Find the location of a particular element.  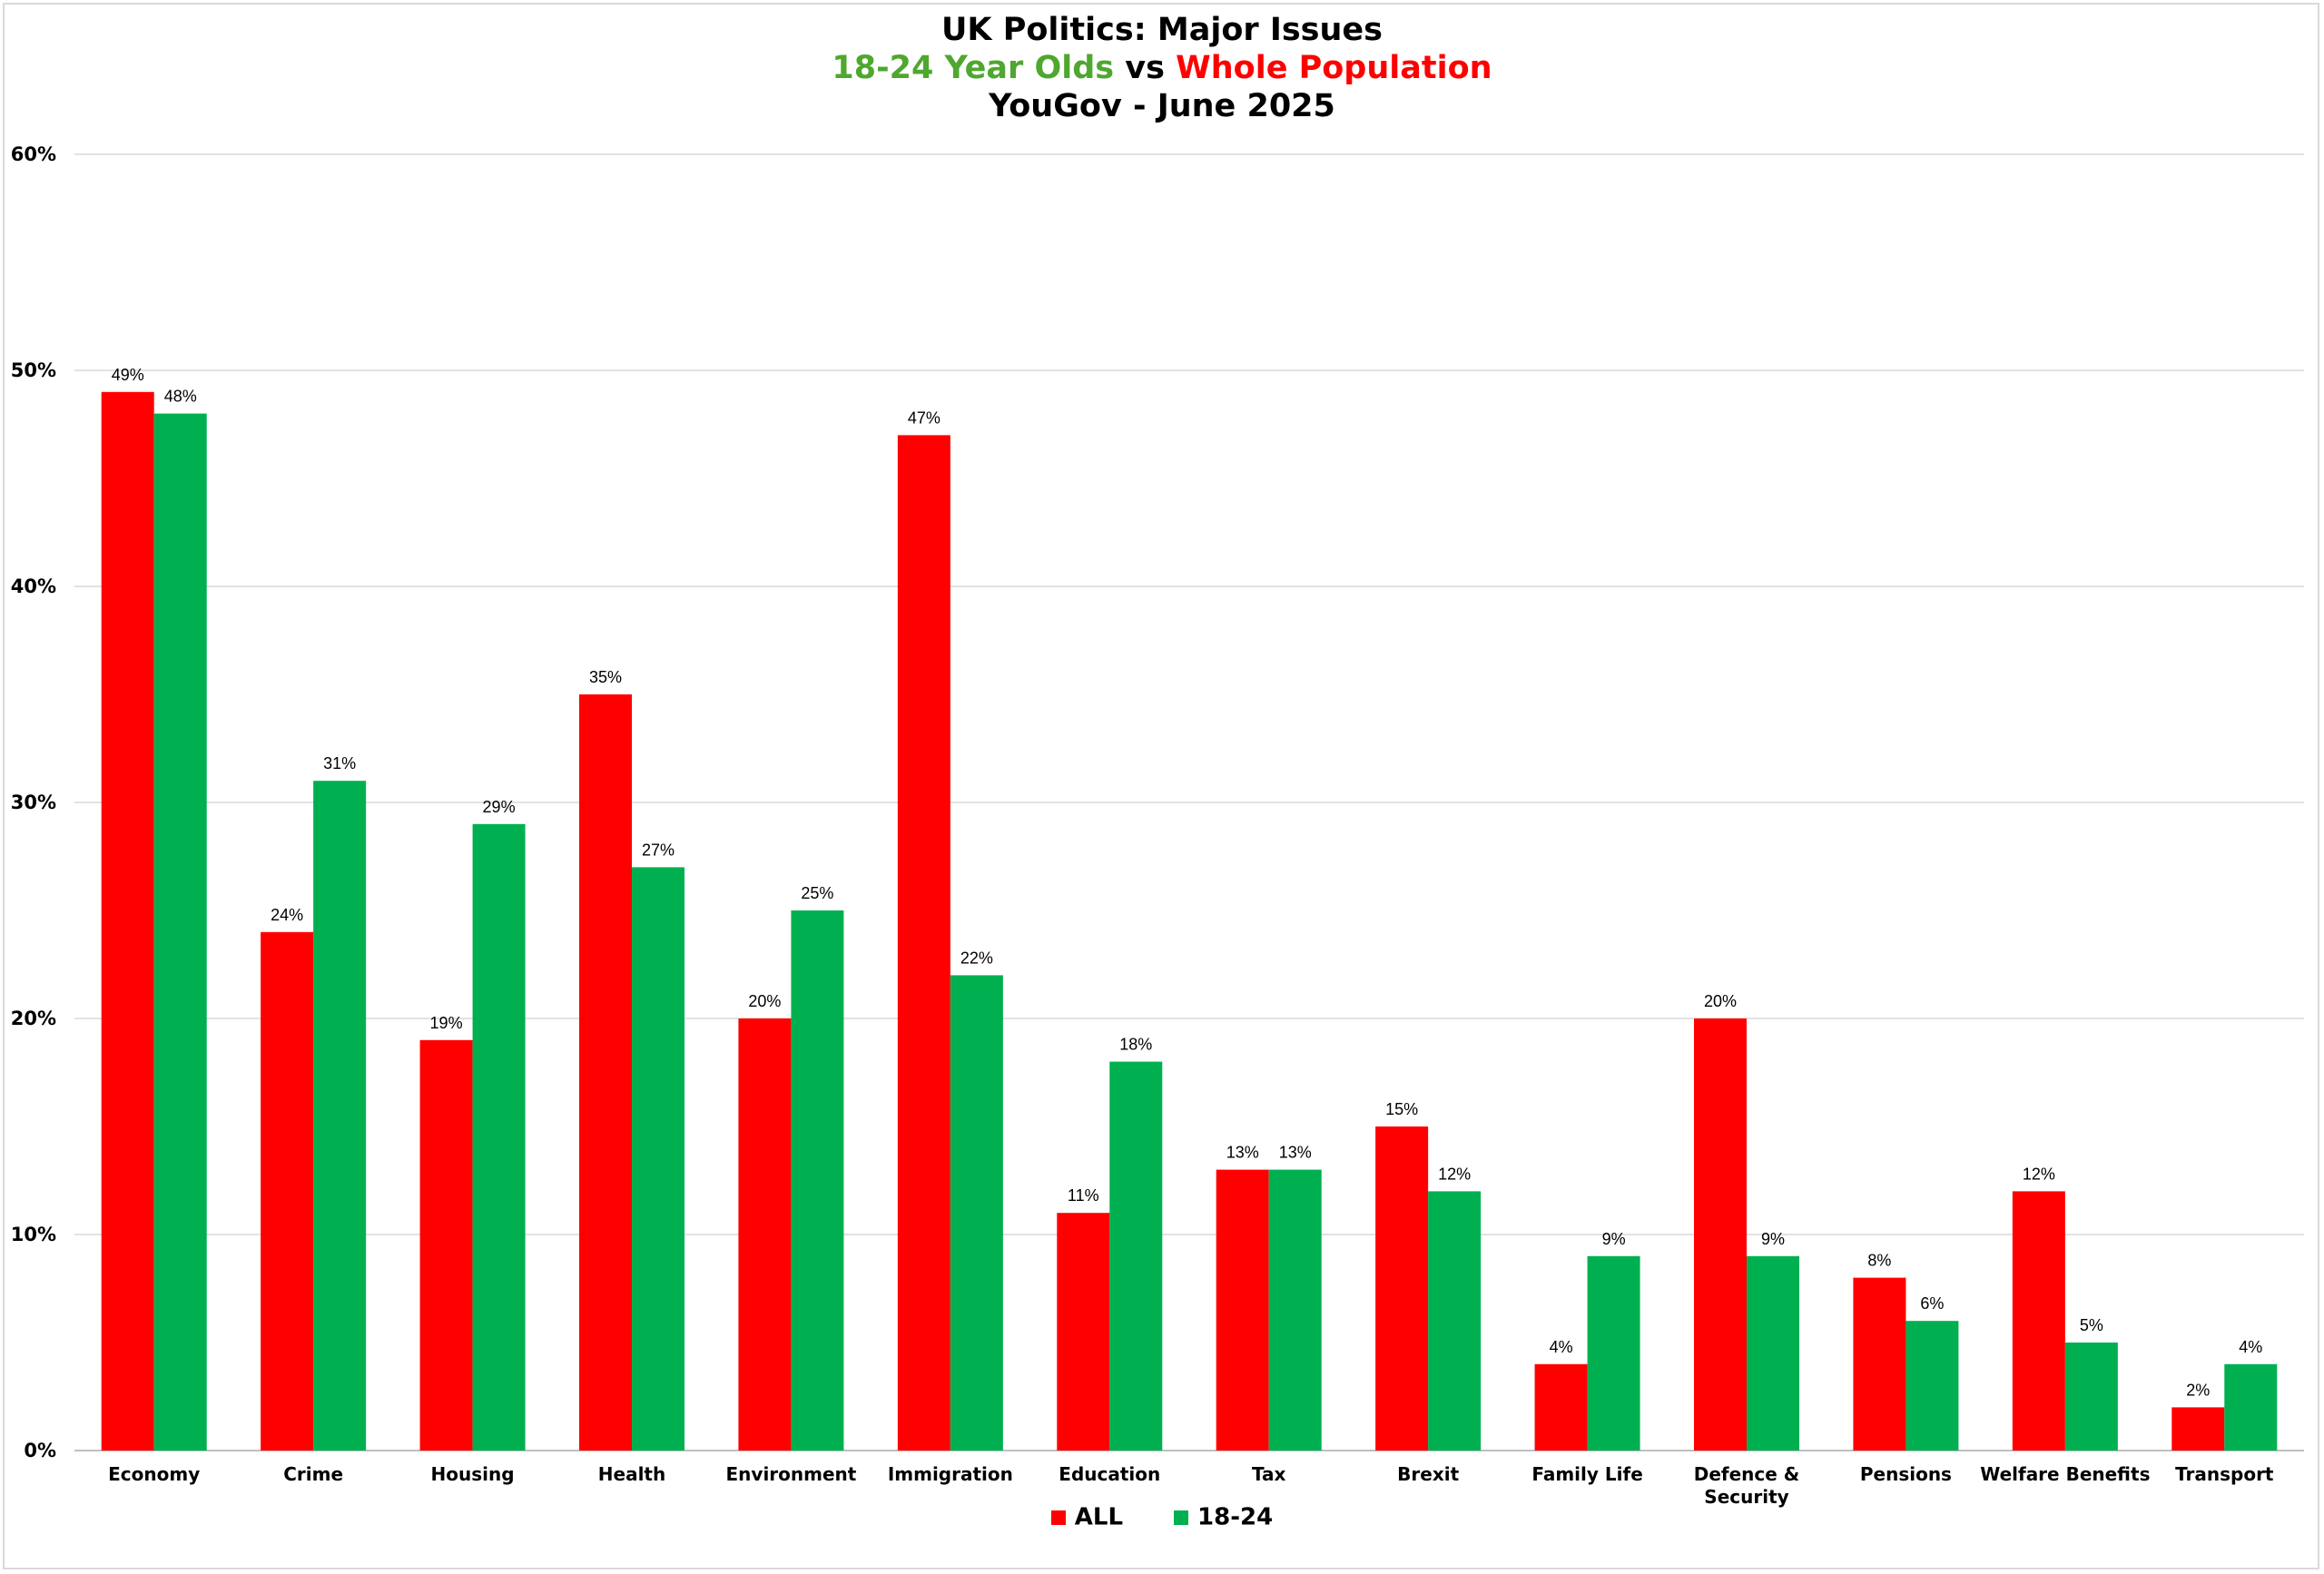

category-label: Crime is located at coordinates (313, 1474).